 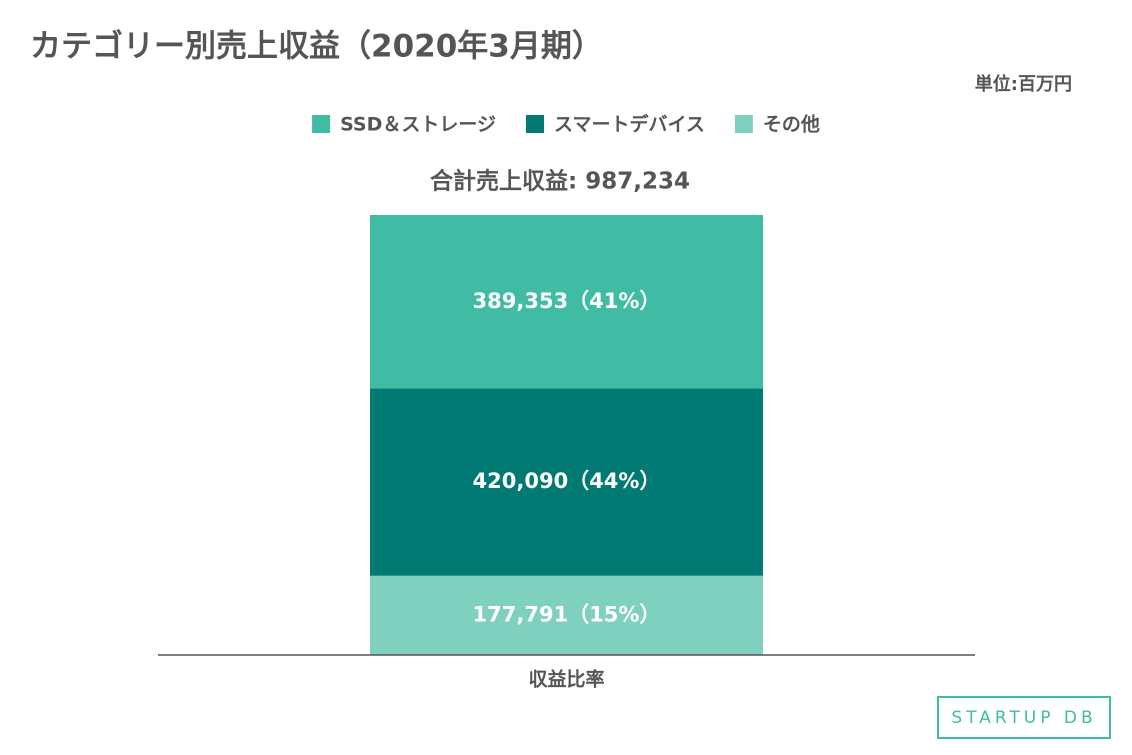 I want to click on value-label: 389,353（41%）, so click(x=567, y=301).